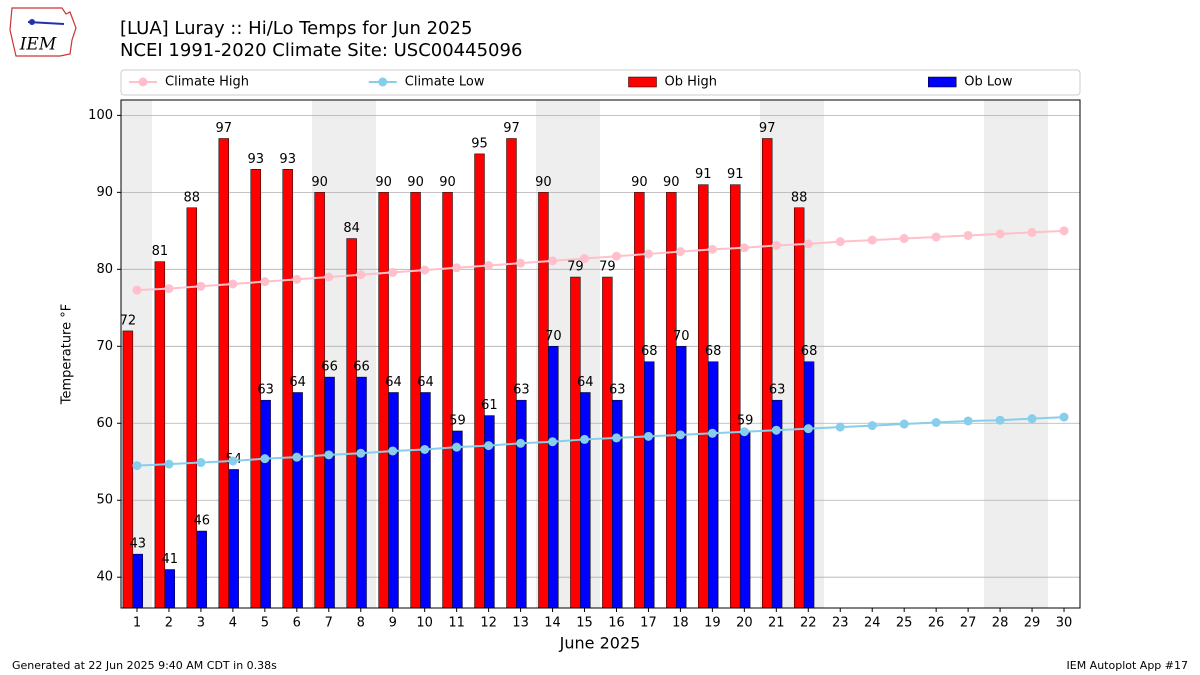  I want to click on x-tick-label: 19, so click(712, 623).